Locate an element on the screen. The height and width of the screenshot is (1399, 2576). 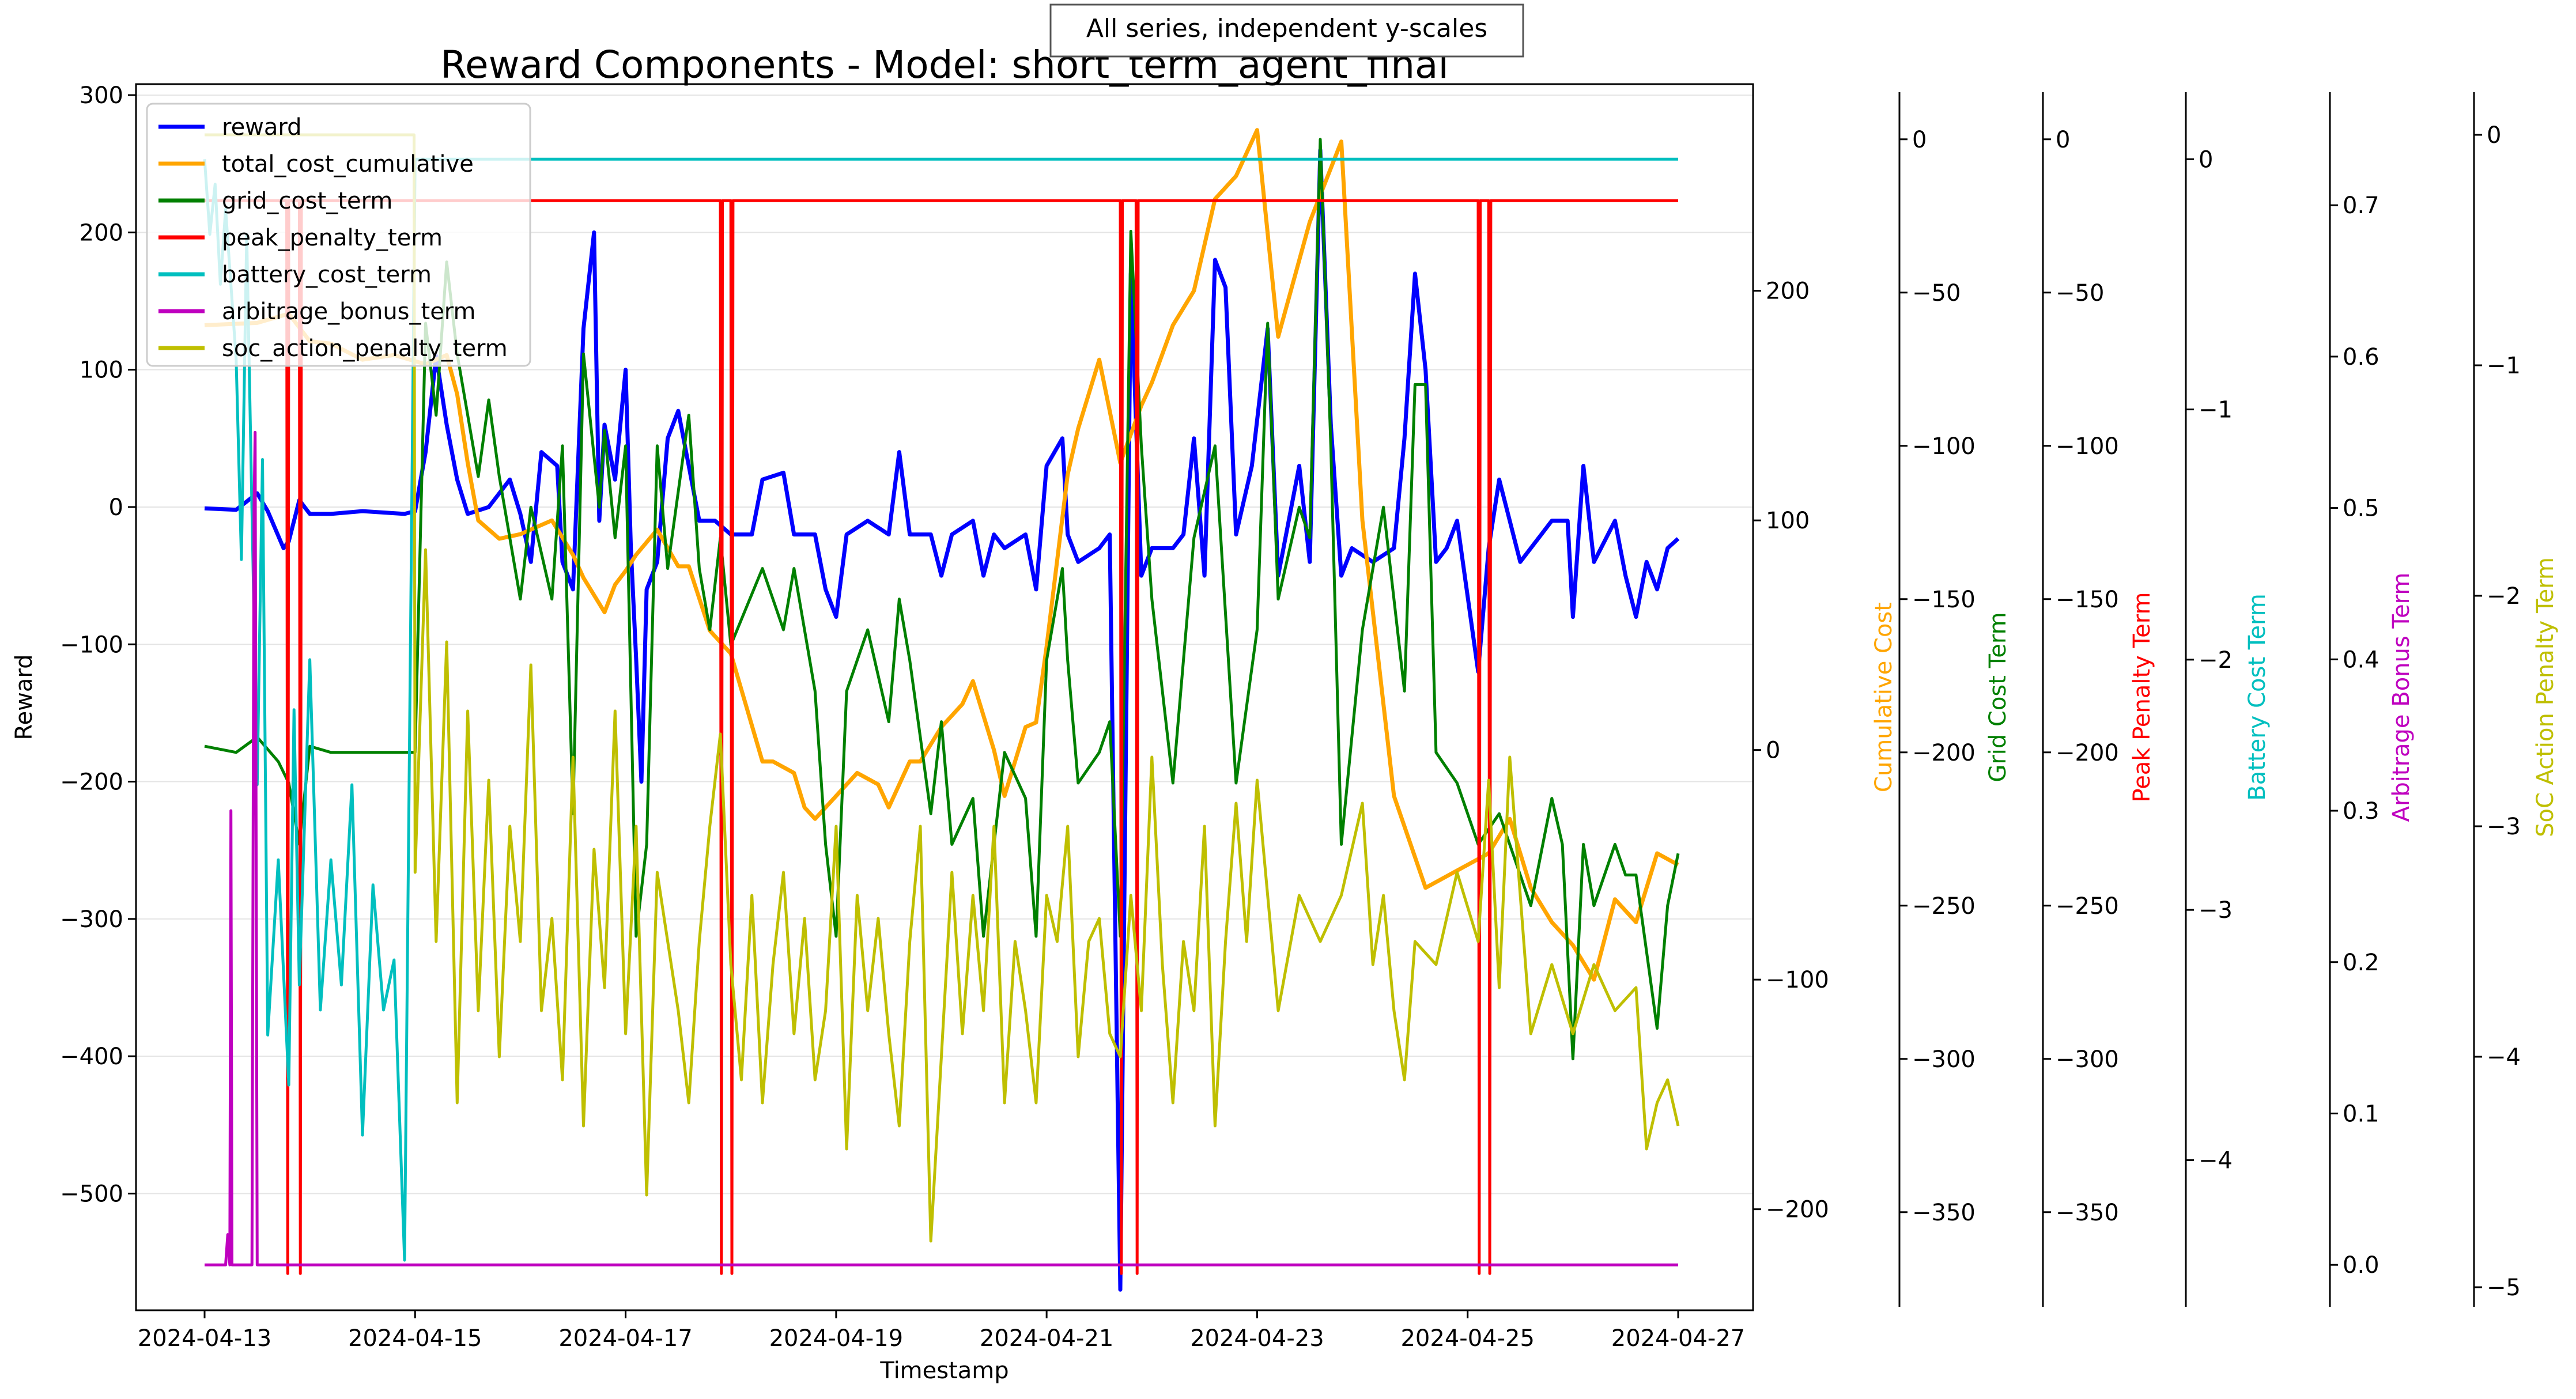
y-tick-label: −5 is located at coordinates (2504, 1288).